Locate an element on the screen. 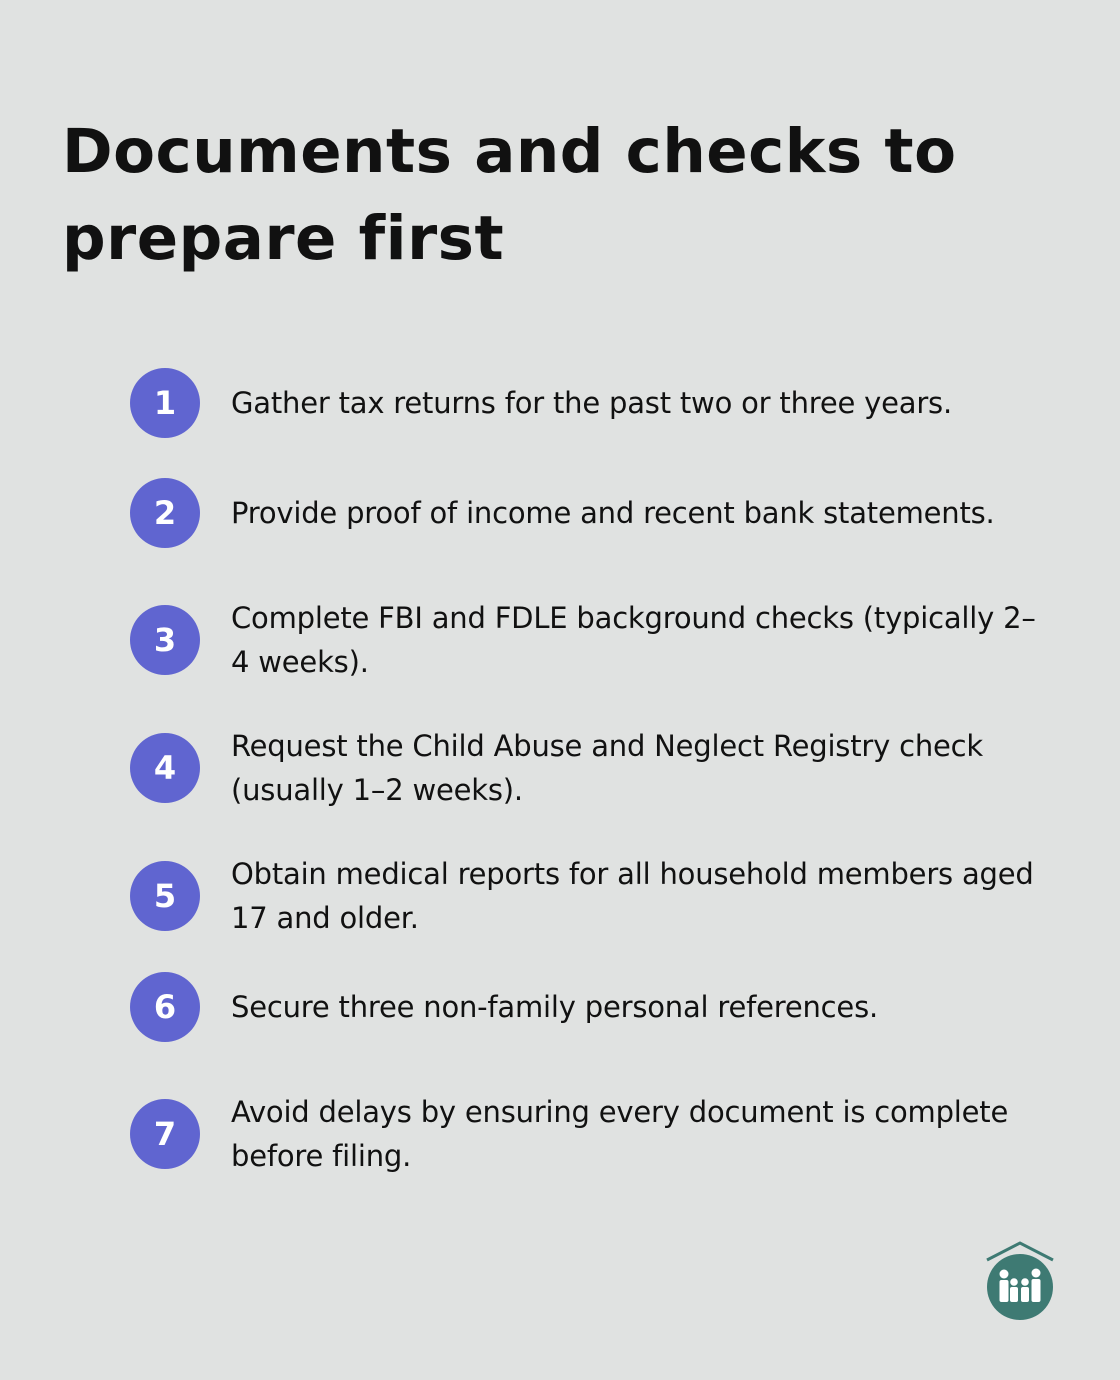  step-number-badge: 4 is located at coordinates (165, 768).